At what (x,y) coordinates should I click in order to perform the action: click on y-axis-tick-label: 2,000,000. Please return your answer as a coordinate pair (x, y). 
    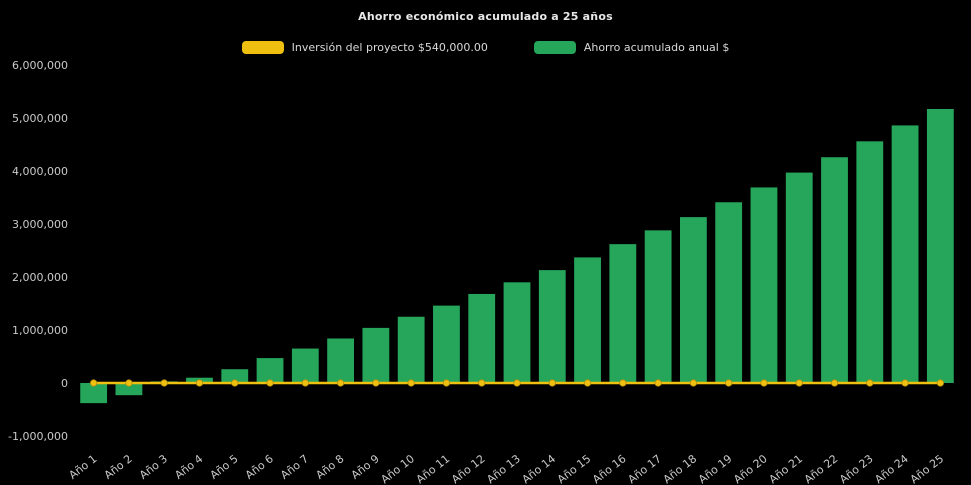
    Looking at the image, I should click on (40, 277).